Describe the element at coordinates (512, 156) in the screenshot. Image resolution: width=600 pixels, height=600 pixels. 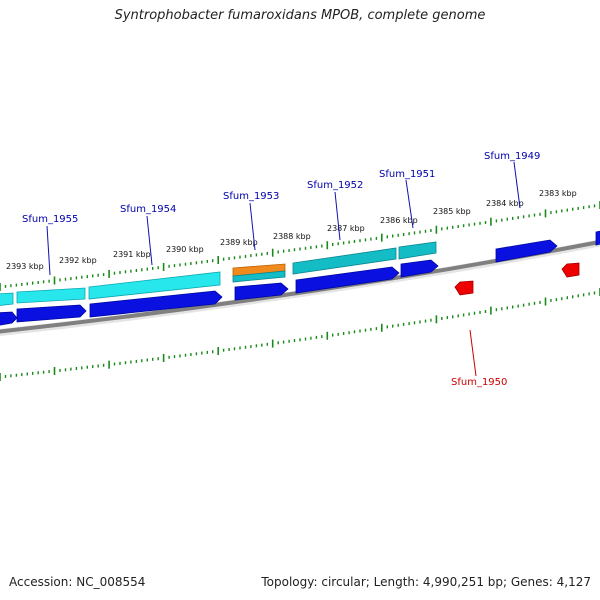
I see `gene-label-sfum-1949: Sfum_1949` at that location.